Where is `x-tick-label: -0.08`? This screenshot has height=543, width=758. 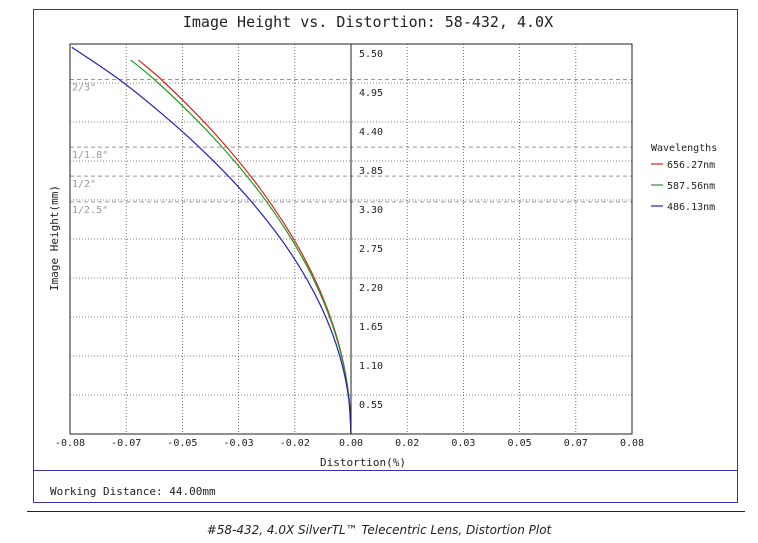 x-tick-label: -0.08 is located at coordinates (70, 443).